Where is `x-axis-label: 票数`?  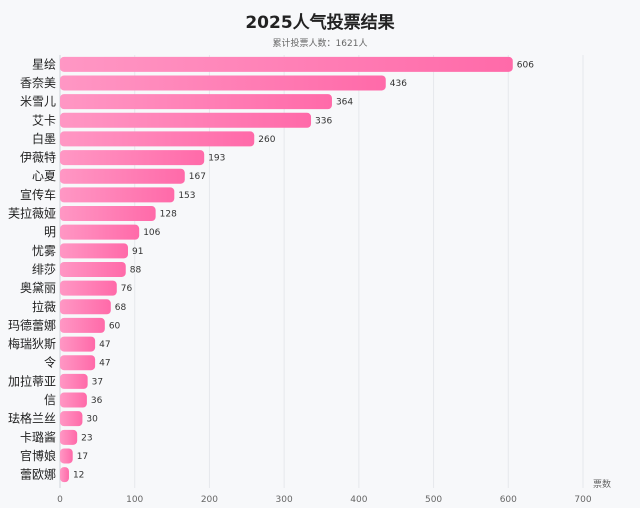 x-axis-label: 票数 is located at coordinates (602, 484).